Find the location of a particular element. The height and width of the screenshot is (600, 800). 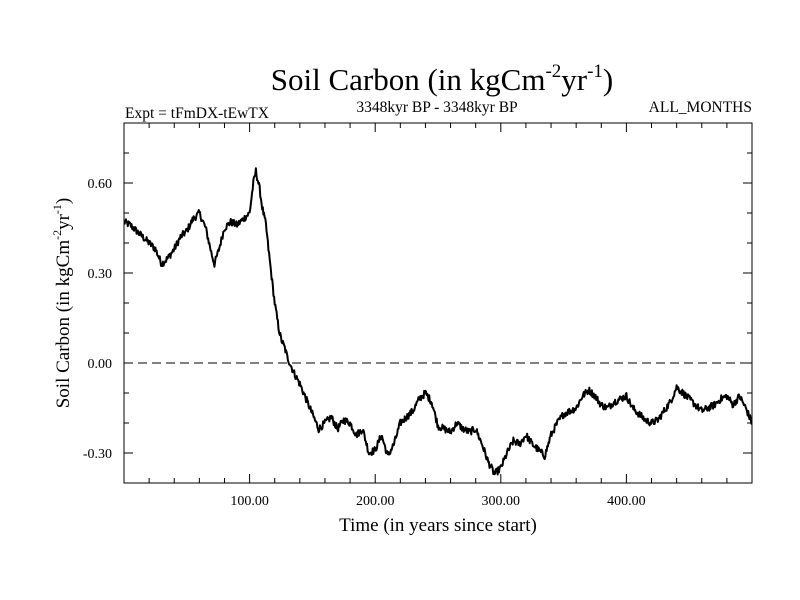

x-tick-label: 200.00 is located at coordinates (375, 501).